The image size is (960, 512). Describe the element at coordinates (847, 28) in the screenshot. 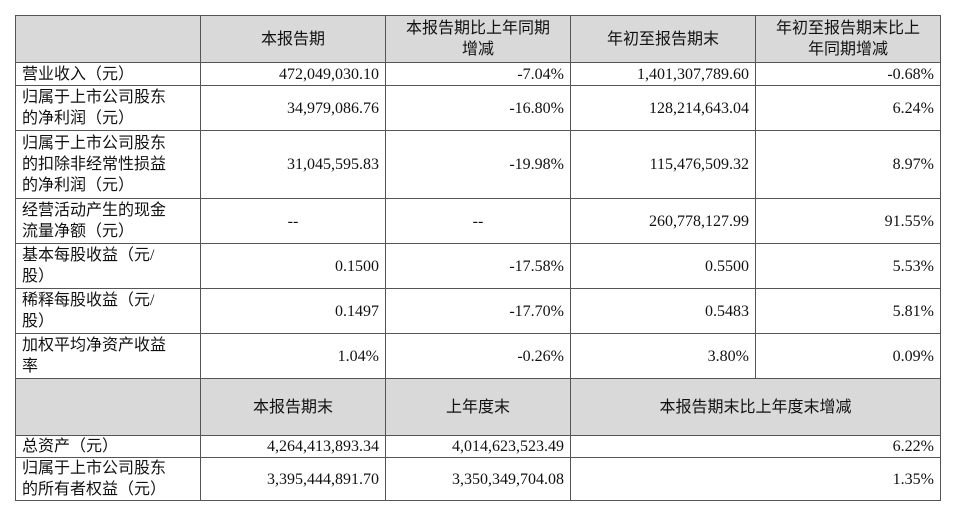

I see `text-line: 年初至报告期末比上` at that location.